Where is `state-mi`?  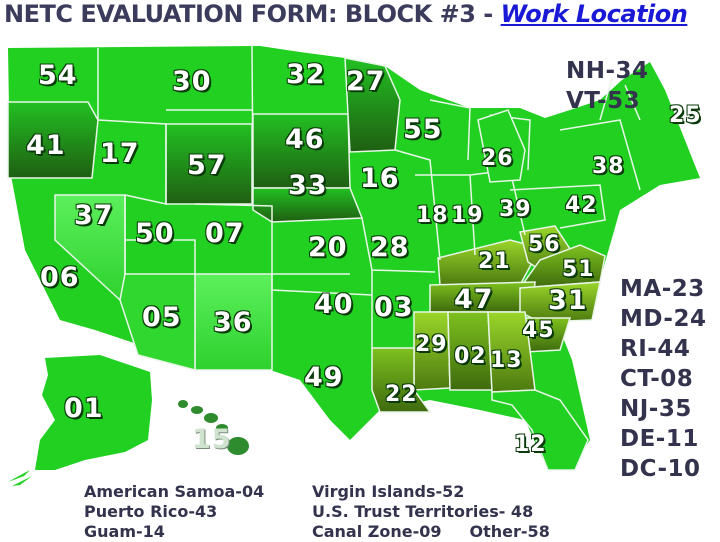
state-mi is located at coordinates (501, 146).